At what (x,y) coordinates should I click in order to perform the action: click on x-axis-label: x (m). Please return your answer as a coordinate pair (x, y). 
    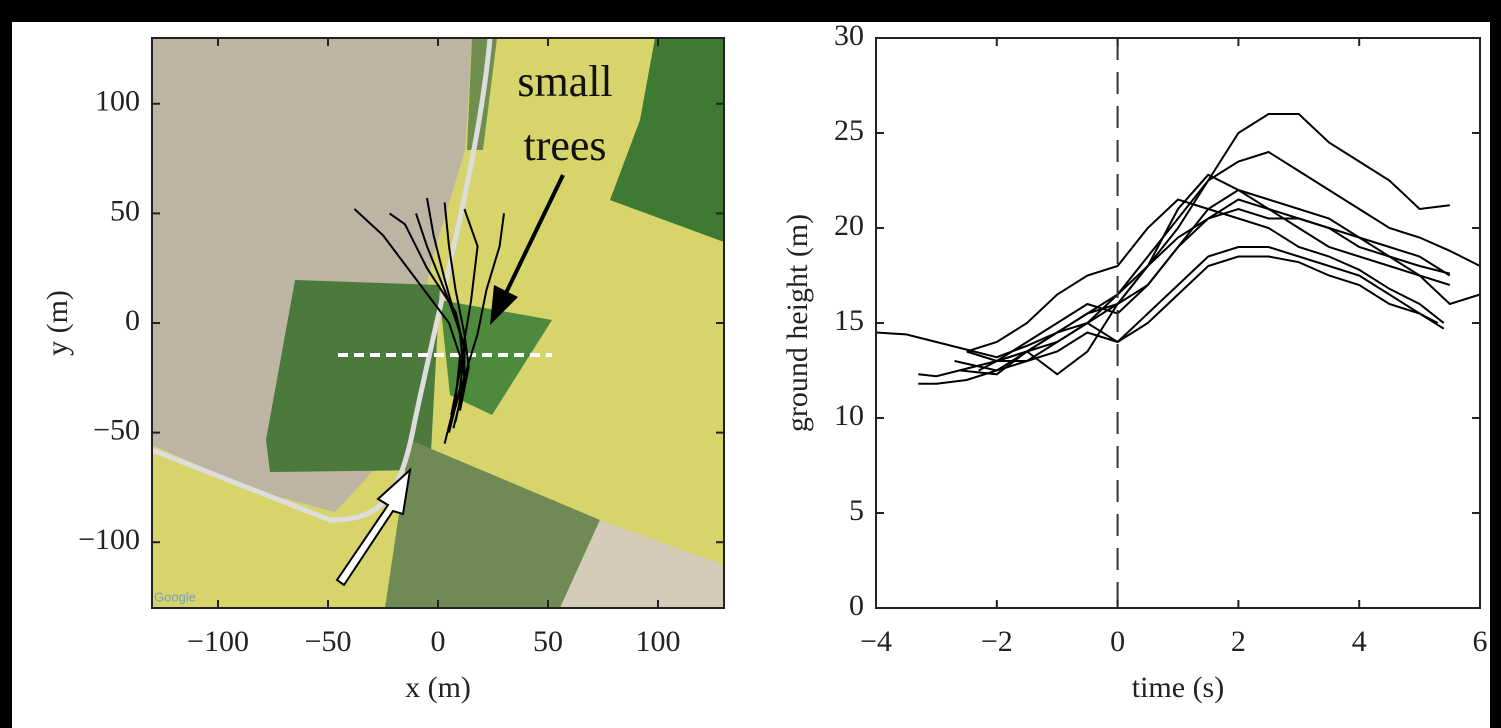
    Looking at the image, I should click on (438, 687).